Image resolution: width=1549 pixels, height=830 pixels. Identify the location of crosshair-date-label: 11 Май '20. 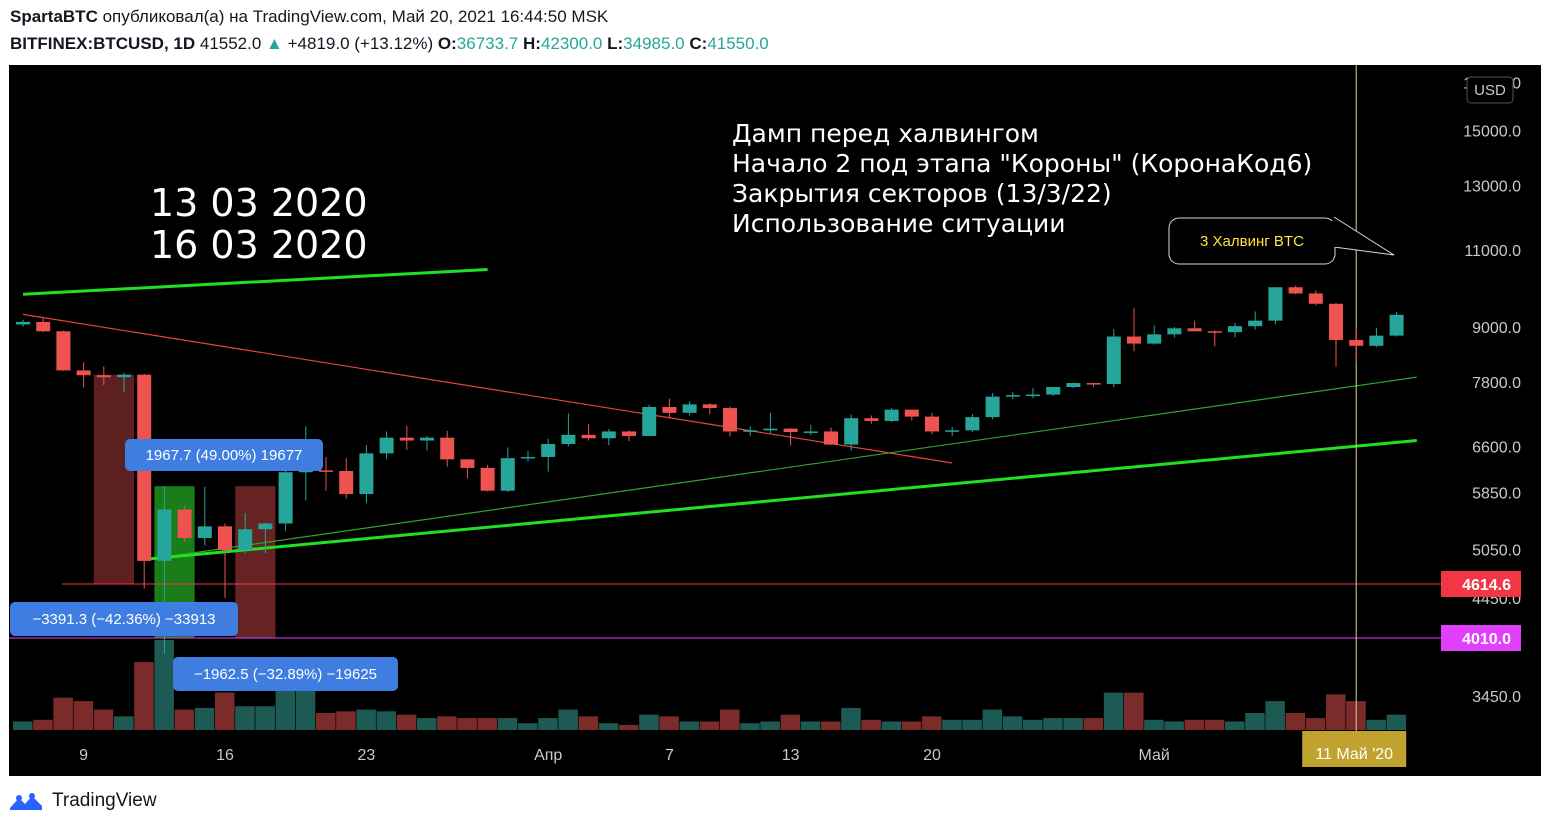
(1354, 754).